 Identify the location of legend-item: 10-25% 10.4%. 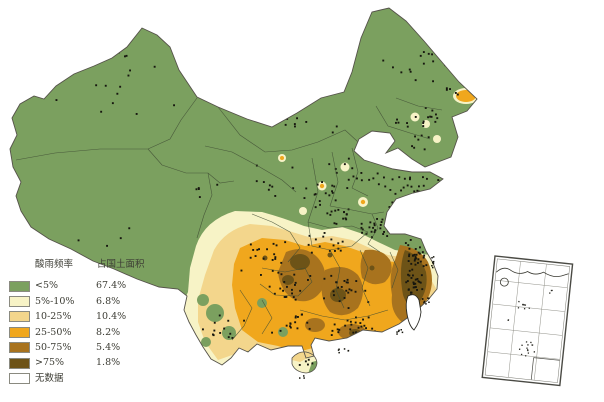
(77, 316).